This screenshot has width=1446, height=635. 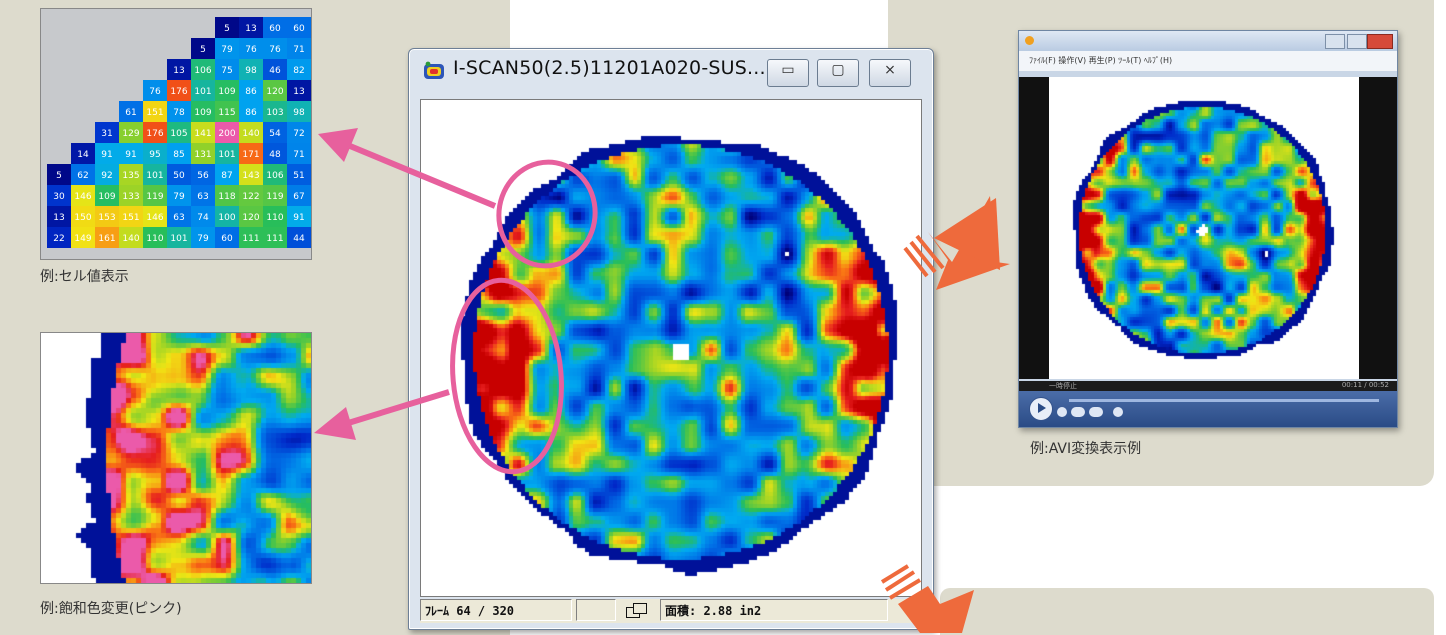 I want to click on saturation-heatmap, so click(x=176, y=458).